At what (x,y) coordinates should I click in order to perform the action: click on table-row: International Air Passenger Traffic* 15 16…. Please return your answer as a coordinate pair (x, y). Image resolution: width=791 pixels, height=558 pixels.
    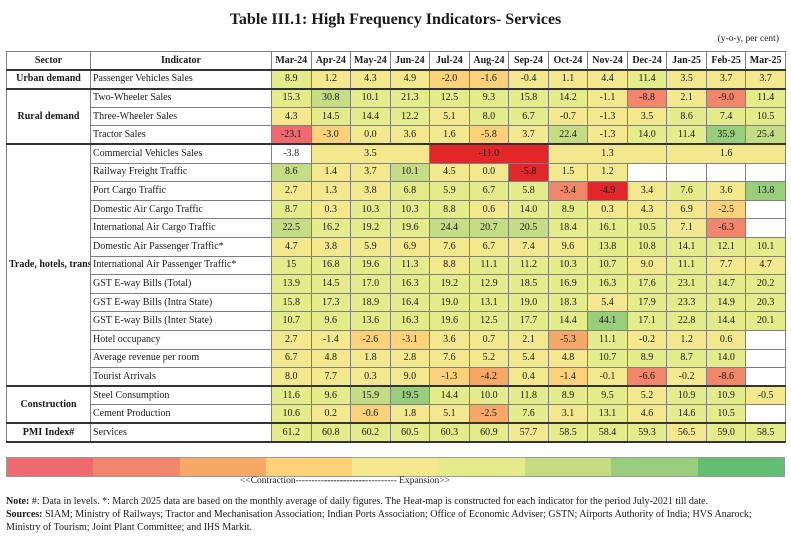
    Looking at the image, I should click on (396, 265).